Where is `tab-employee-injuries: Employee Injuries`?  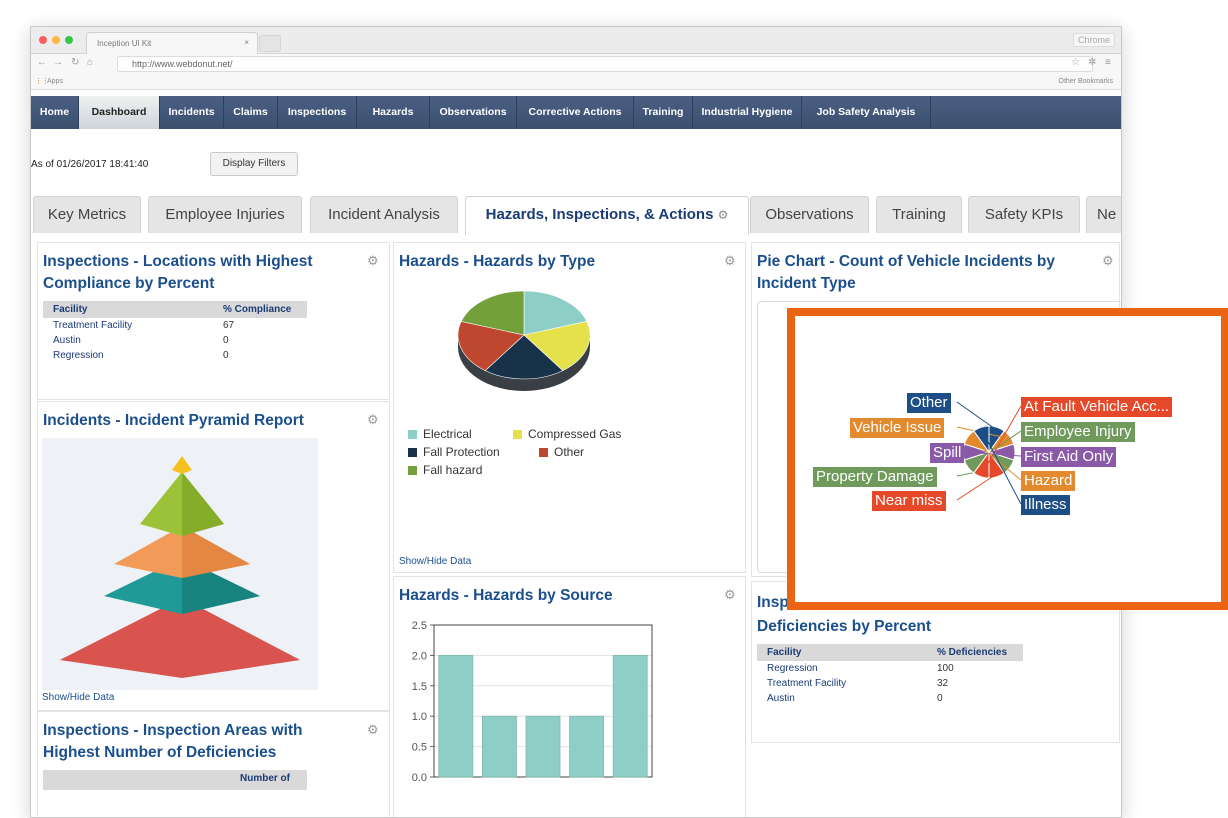 tab-employee-injuries: Employee Injuries is located at coordinates (225, 214).